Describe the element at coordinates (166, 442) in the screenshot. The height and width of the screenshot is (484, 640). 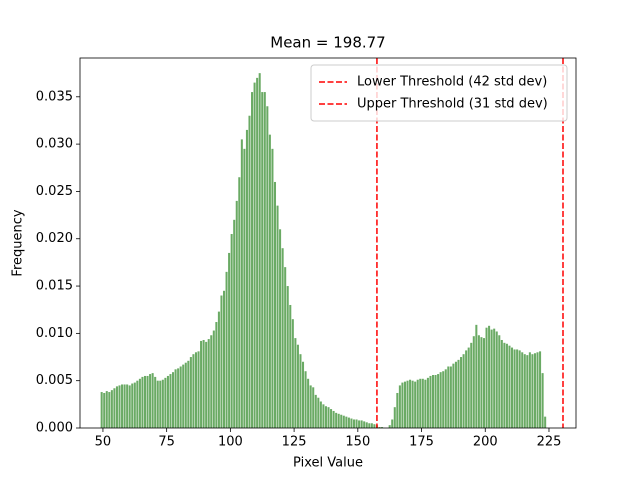
I see `x-tick-label: 75` at that location.